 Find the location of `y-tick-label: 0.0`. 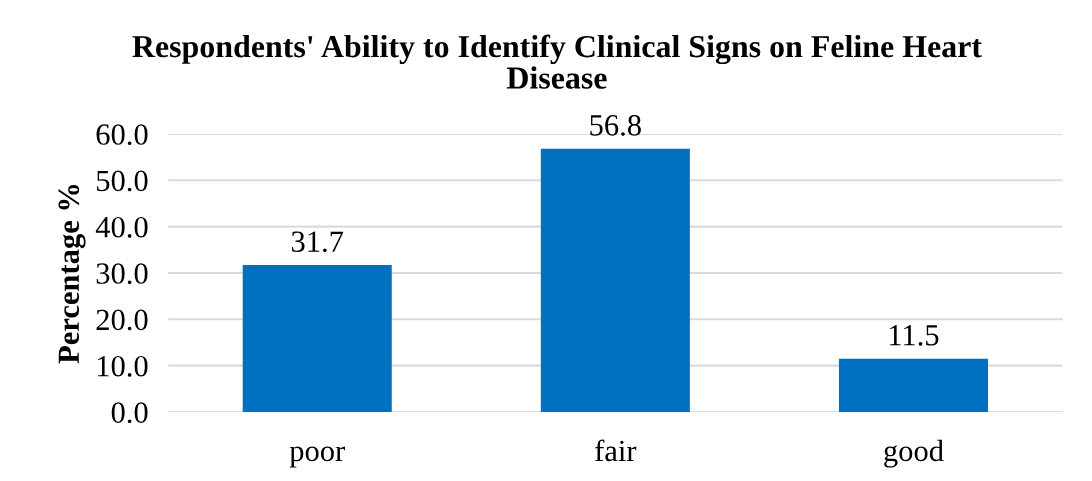

y-tick-label: 0.0 is located at coordinates (129, 413).